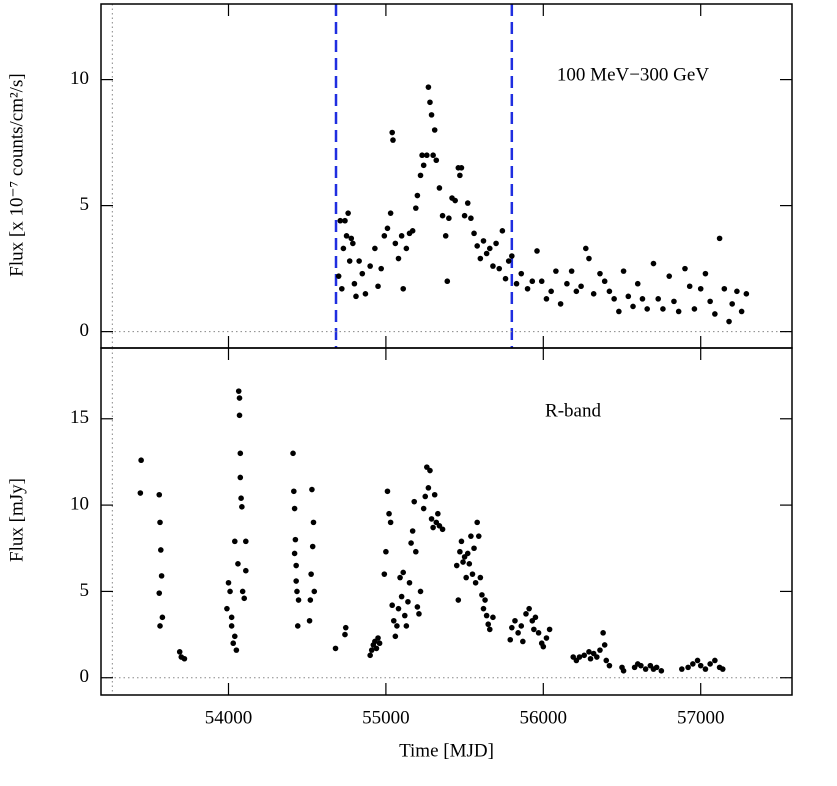 The width and height of the screenshot is (837, 786). Describe the element at coordinates (85, 330) in the screenshot. I see `y-tick-label: 0` at that location.